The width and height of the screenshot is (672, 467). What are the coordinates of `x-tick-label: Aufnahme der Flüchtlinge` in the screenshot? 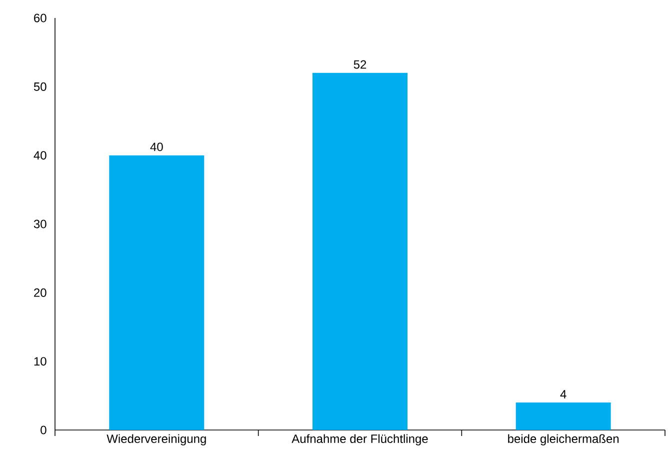 It's located at (360, 440).